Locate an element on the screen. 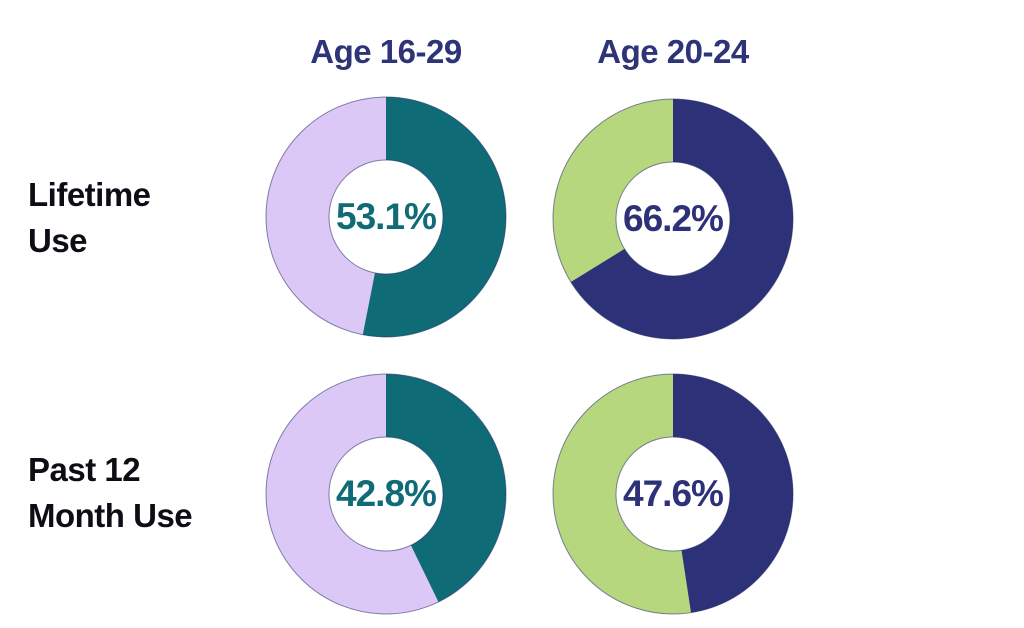 Image resolution: width=1024 pixels, height=628 pixels. row-label-past-12-month-use: Past 12 Month Use is located at coordinates (110, 492).